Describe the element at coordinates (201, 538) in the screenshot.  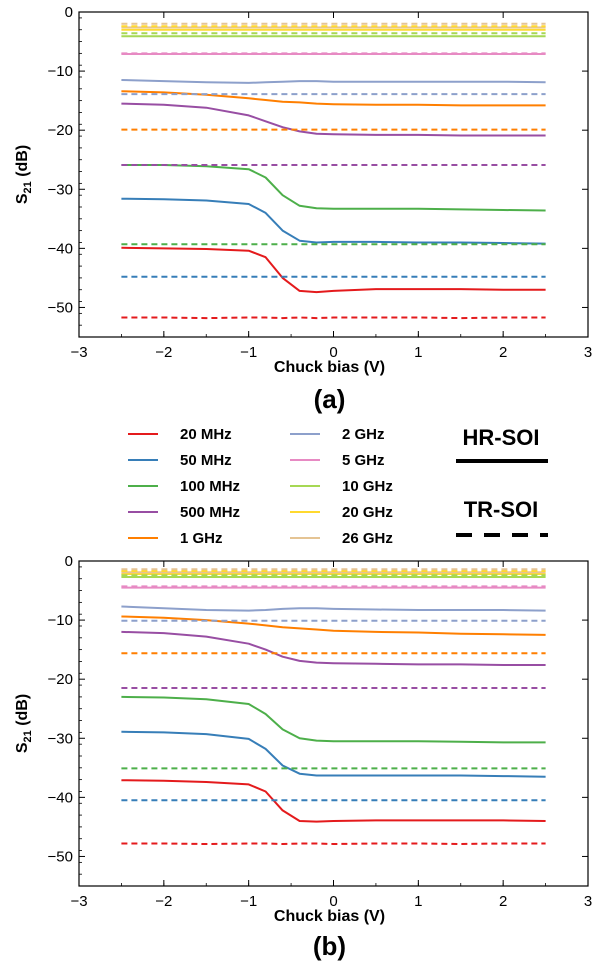
I see `legend-label-1-ghz: 1 GHz` at that location.